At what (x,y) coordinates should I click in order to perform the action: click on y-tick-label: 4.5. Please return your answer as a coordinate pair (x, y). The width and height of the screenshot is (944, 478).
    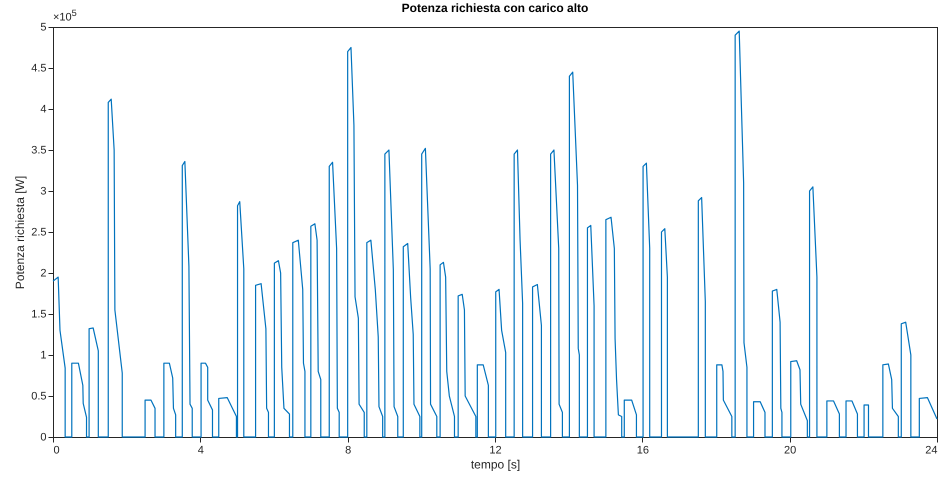
    Looking at the image, I should click on (38, 68).